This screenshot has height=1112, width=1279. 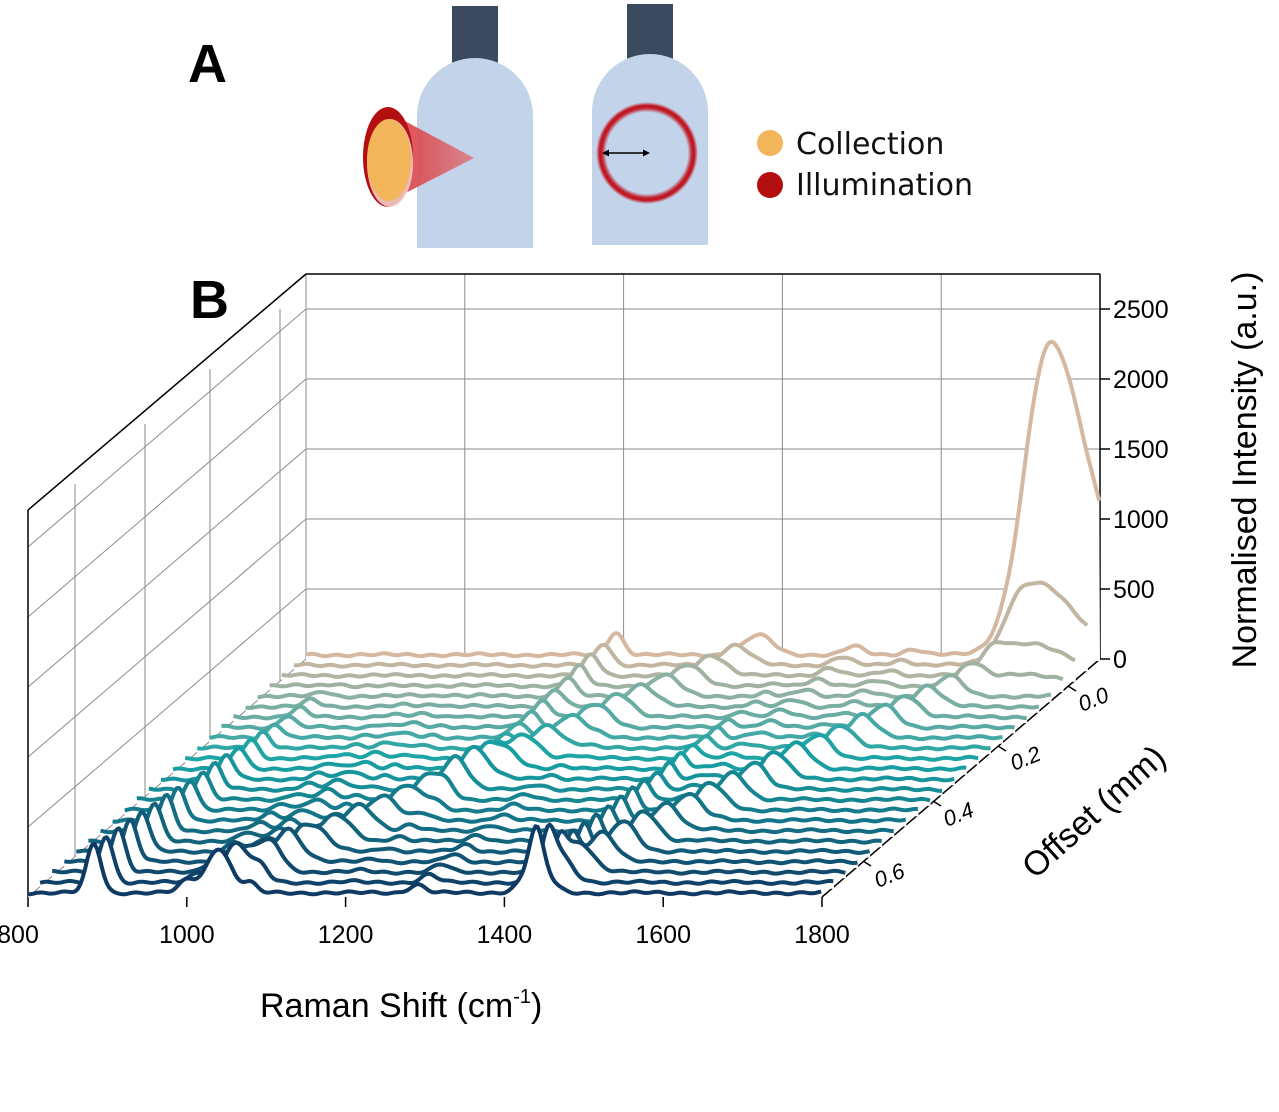 I want to click on x-tick-label: 1200, so click(x=346, y=935).